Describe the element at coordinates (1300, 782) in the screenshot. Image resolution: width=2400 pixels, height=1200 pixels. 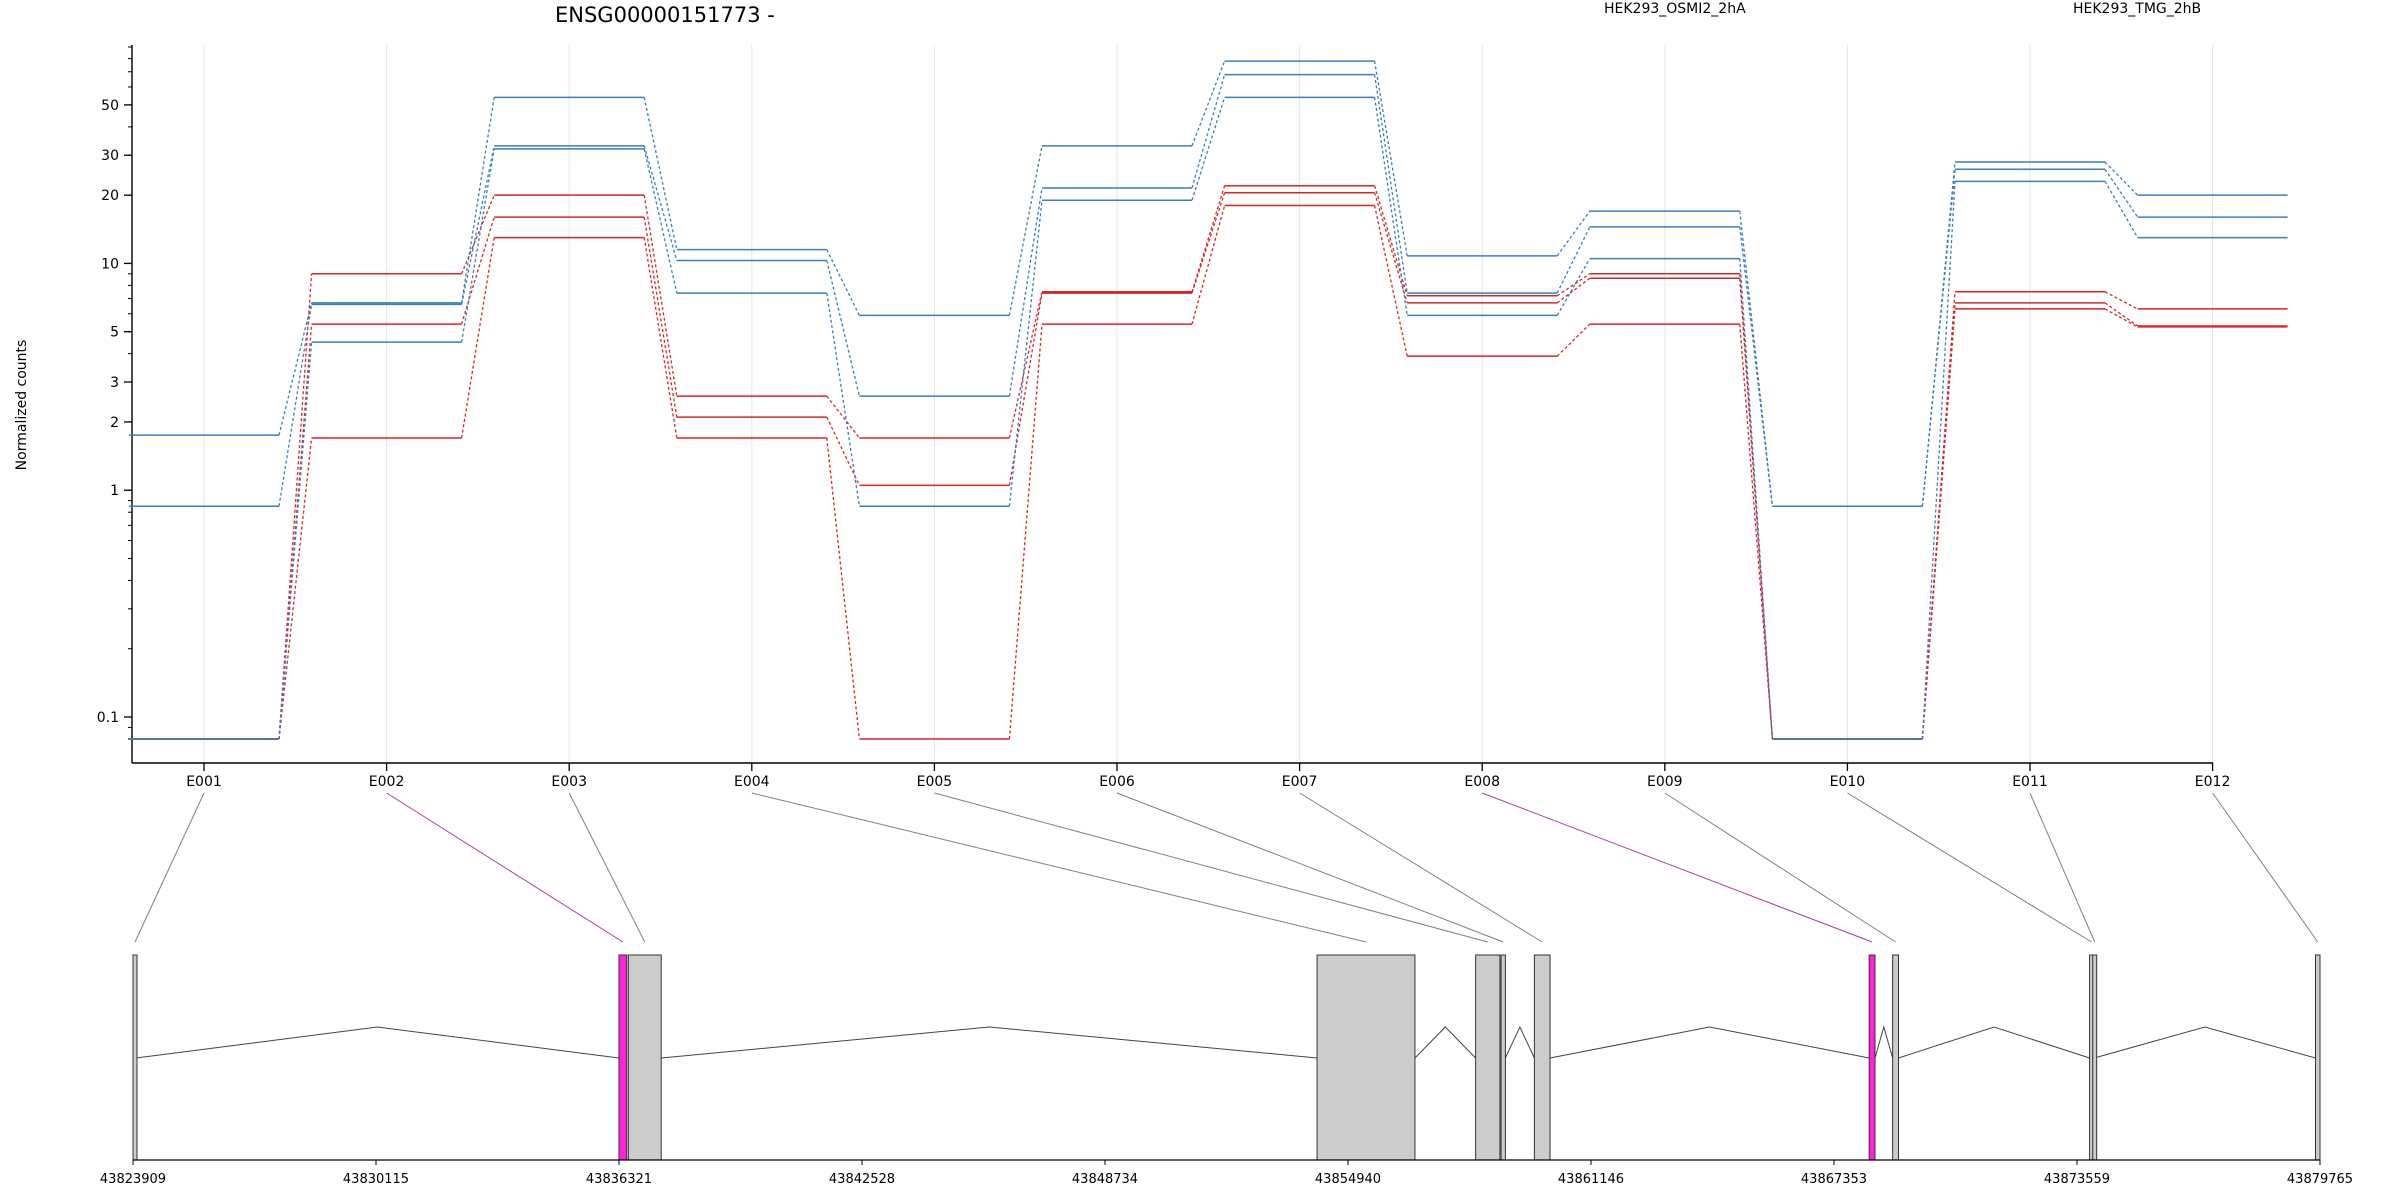
I see `x-tick-label-e007: E007` at that location.